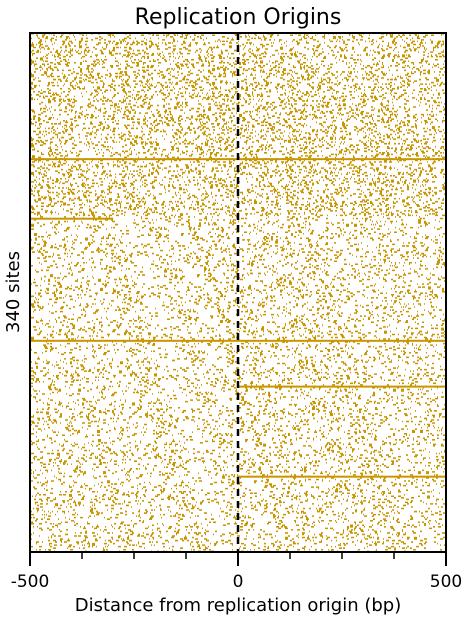 The height and width of the screenshot is (620, 469). I want to click on x-tick-label: -500, so click(30, 582).